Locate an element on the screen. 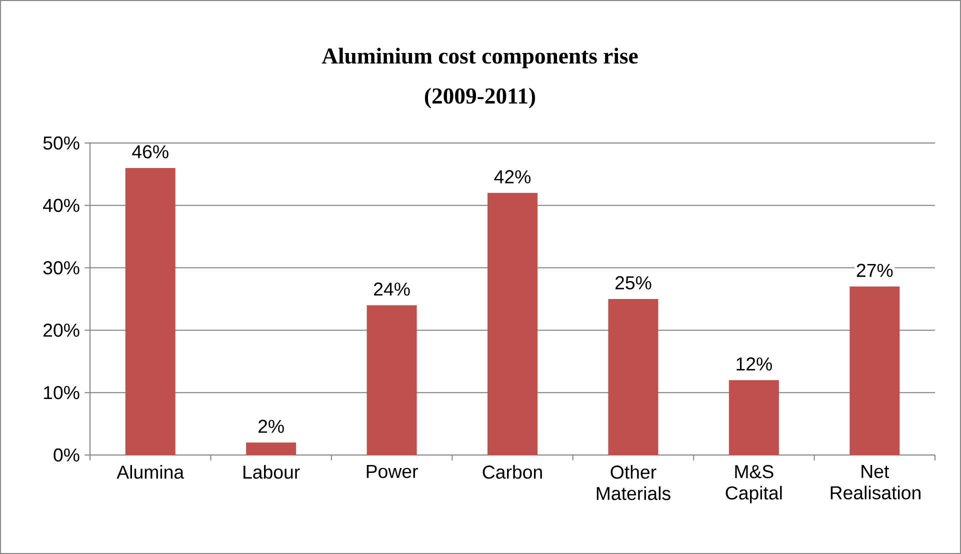  y-tick-label: 40% is located at coordinates (61, 205).